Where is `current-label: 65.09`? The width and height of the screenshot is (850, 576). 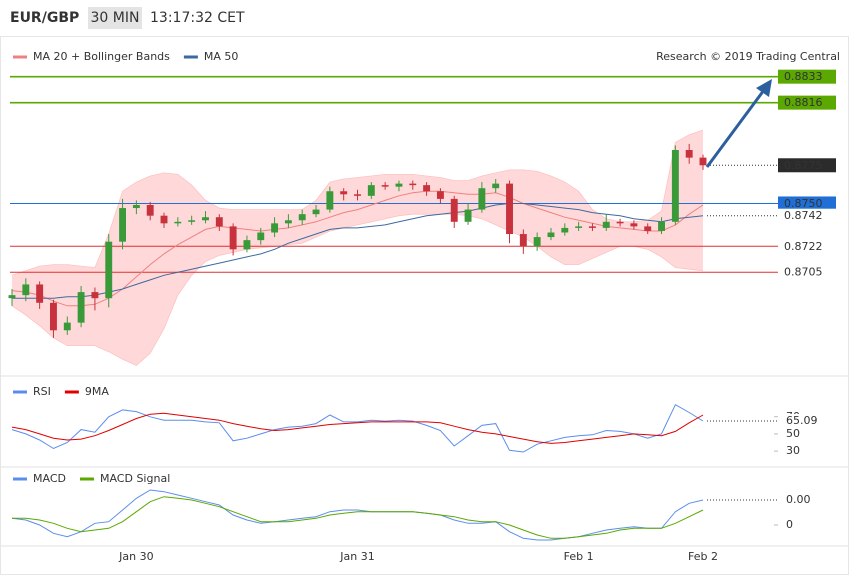 current-label: 65.09 is located at coordinates (802, 420).